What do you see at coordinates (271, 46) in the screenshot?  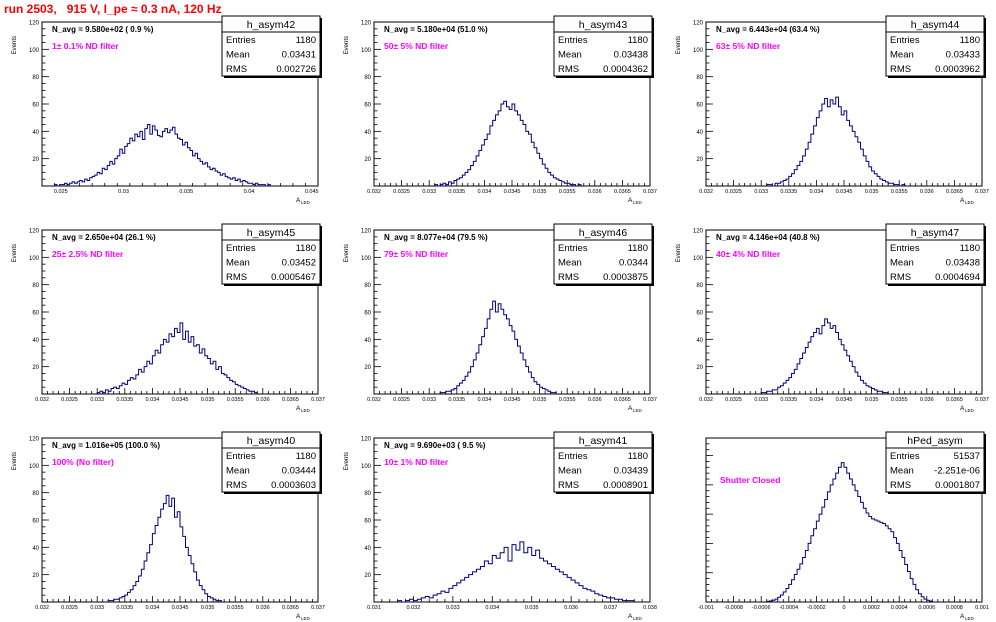 I see `stats-box` at bounding box center [271, 46].